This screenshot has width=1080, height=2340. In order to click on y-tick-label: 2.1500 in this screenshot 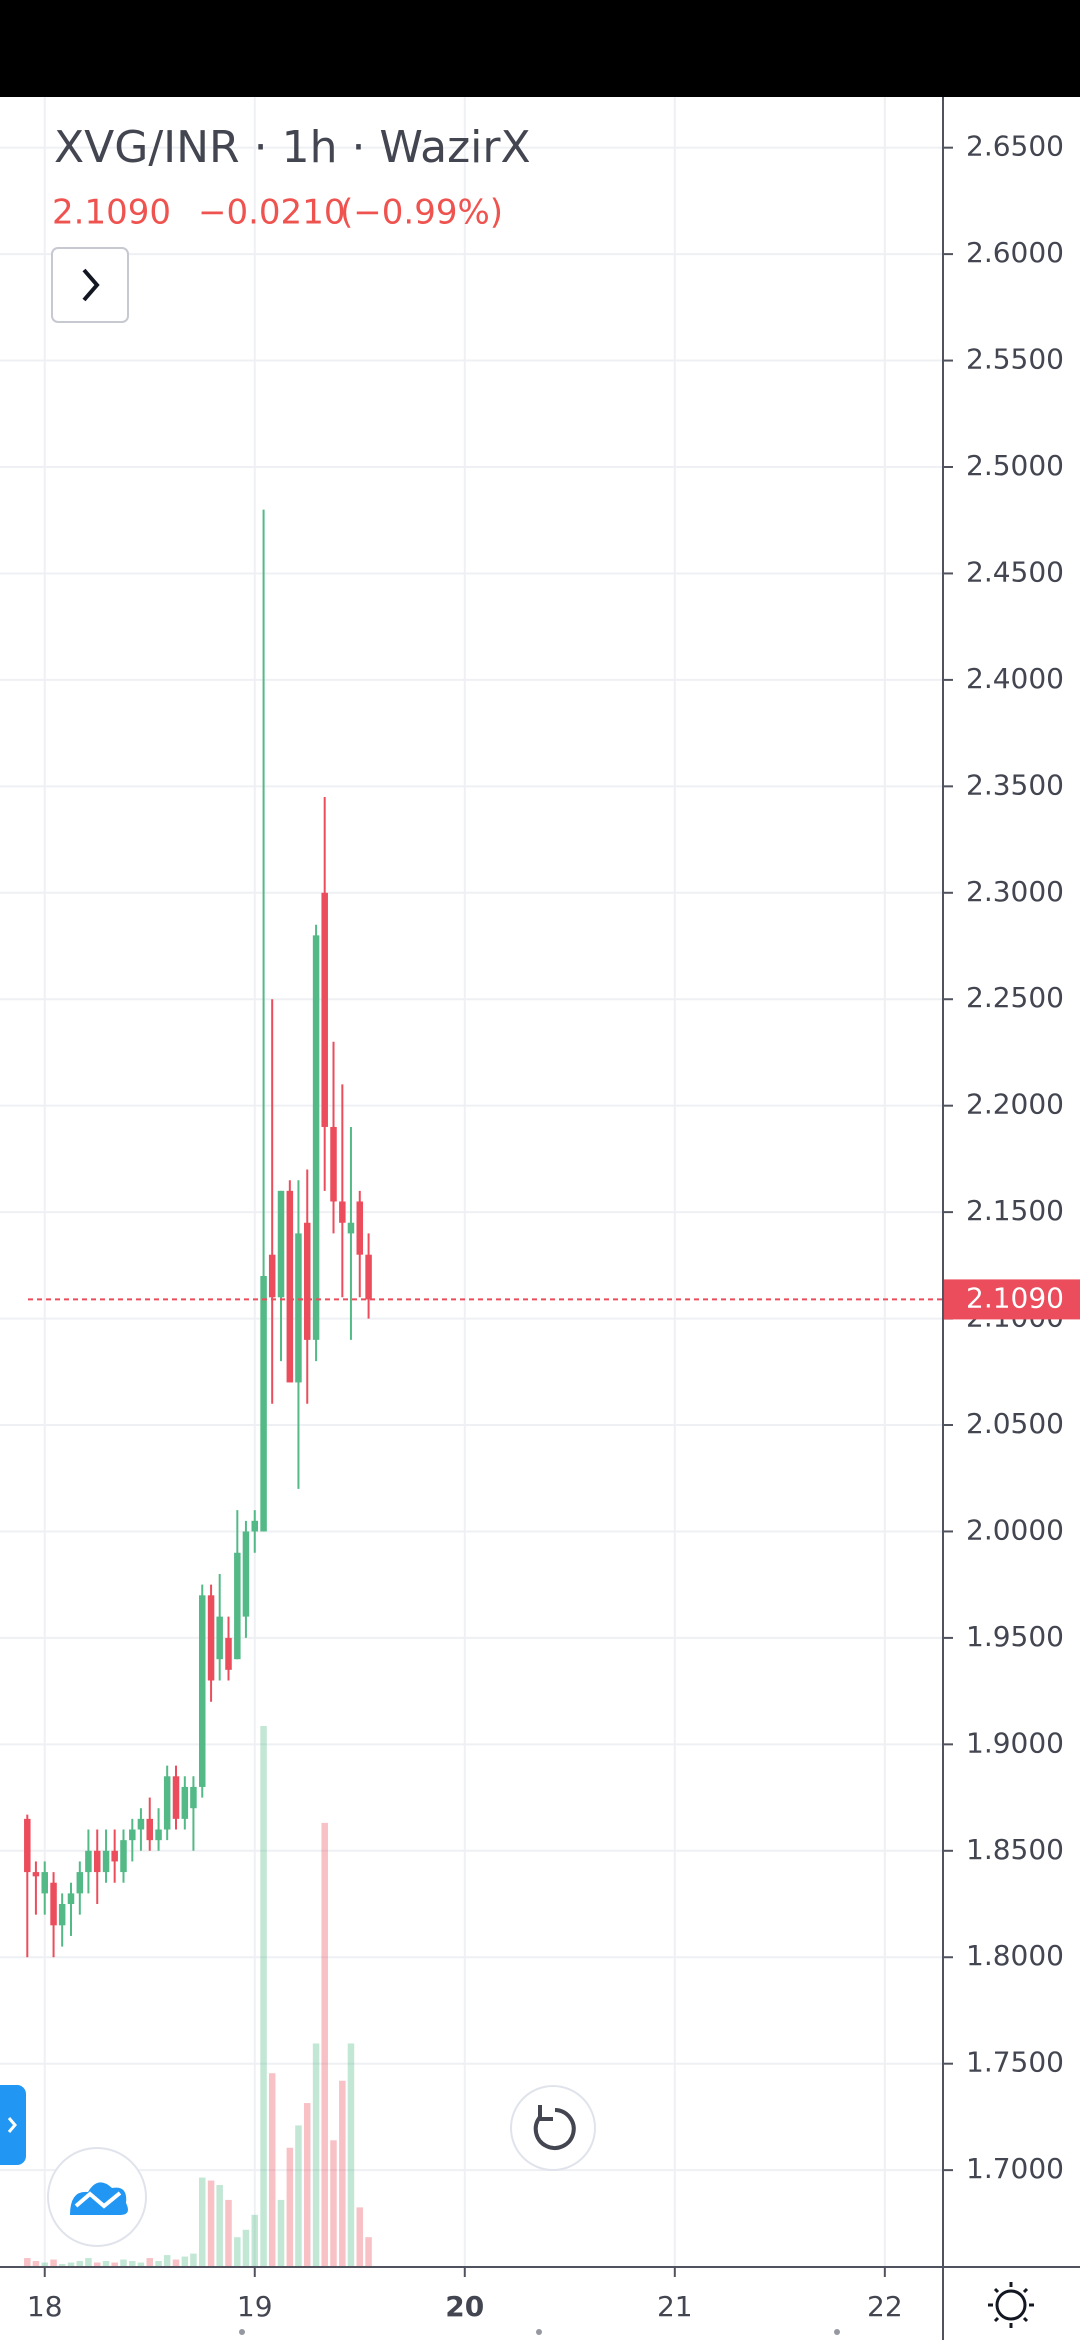, I will do `click(1015, 1210)`.